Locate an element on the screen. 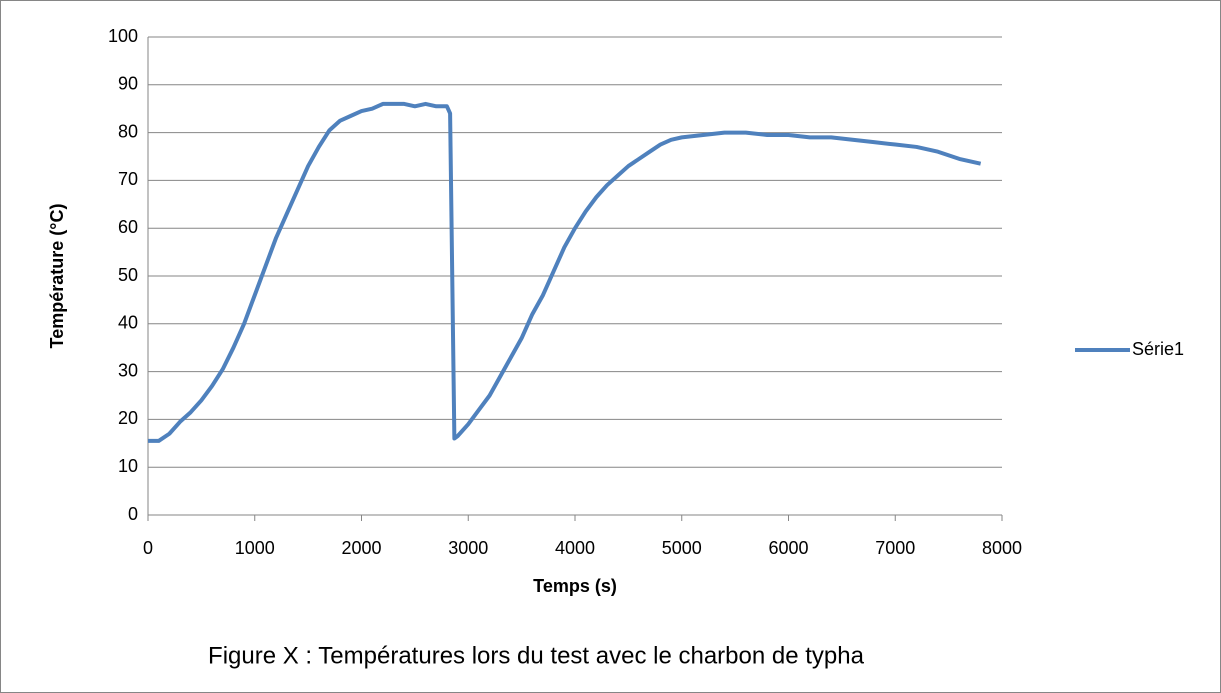  y-tick-label: 80 is located at coordinates (128, 131).